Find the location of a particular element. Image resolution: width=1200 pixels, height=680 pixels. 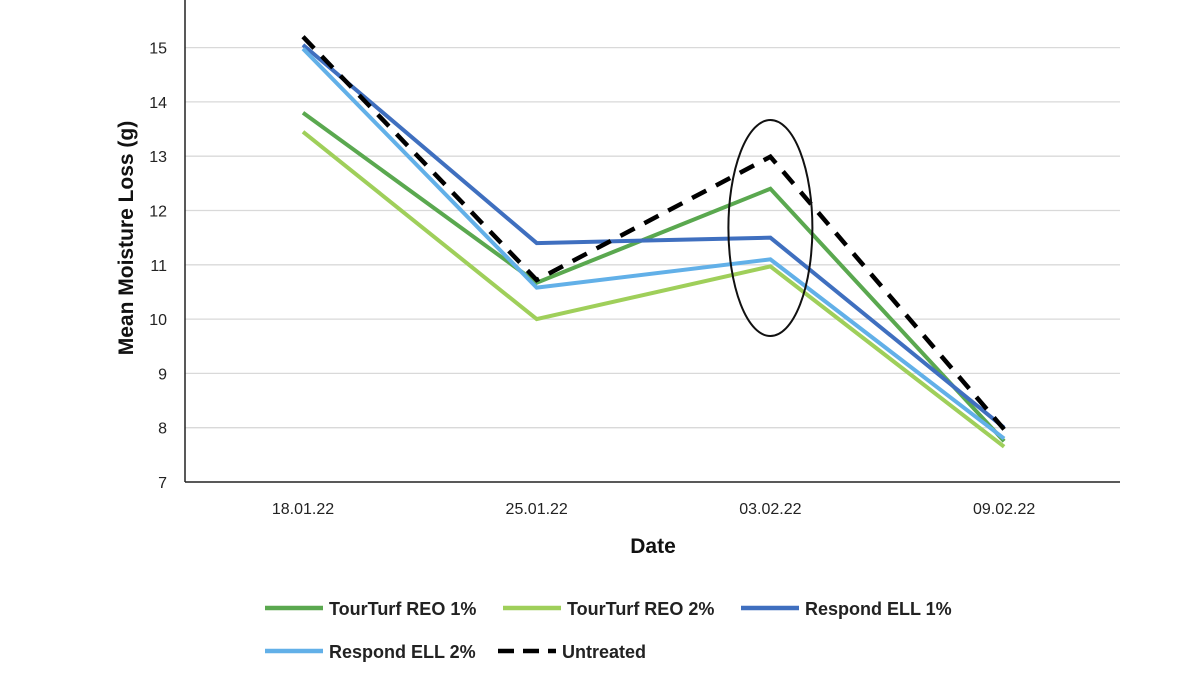

y-tick-label: 7 is located at coordinates (162, 483).